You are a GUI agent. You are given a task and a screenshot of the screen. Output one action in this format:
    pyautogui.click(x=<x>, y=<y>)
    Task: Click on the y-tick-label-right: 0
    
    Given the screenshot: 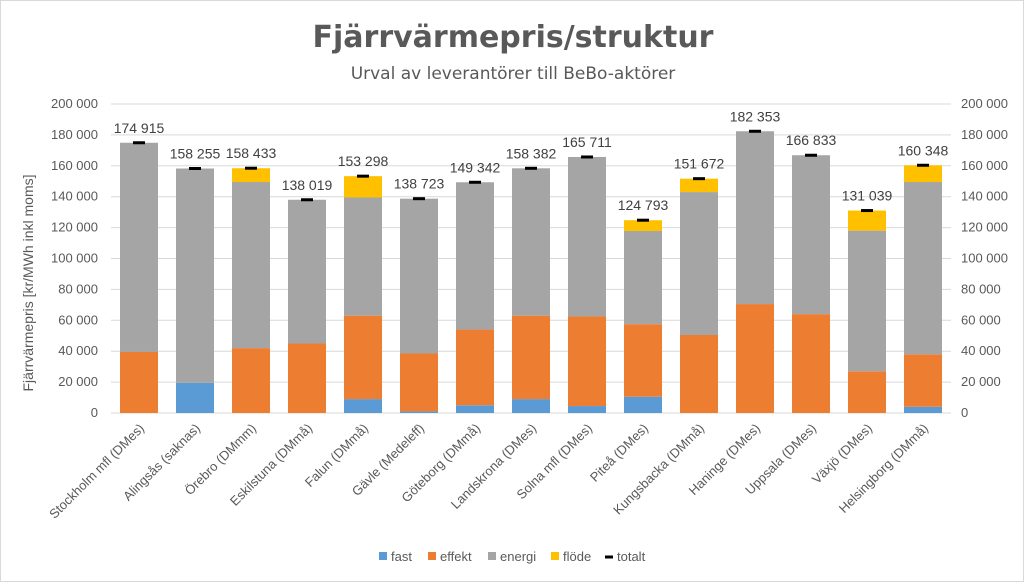 What is the action you would take?
    pyautogui.click(x=964, y=412)
    